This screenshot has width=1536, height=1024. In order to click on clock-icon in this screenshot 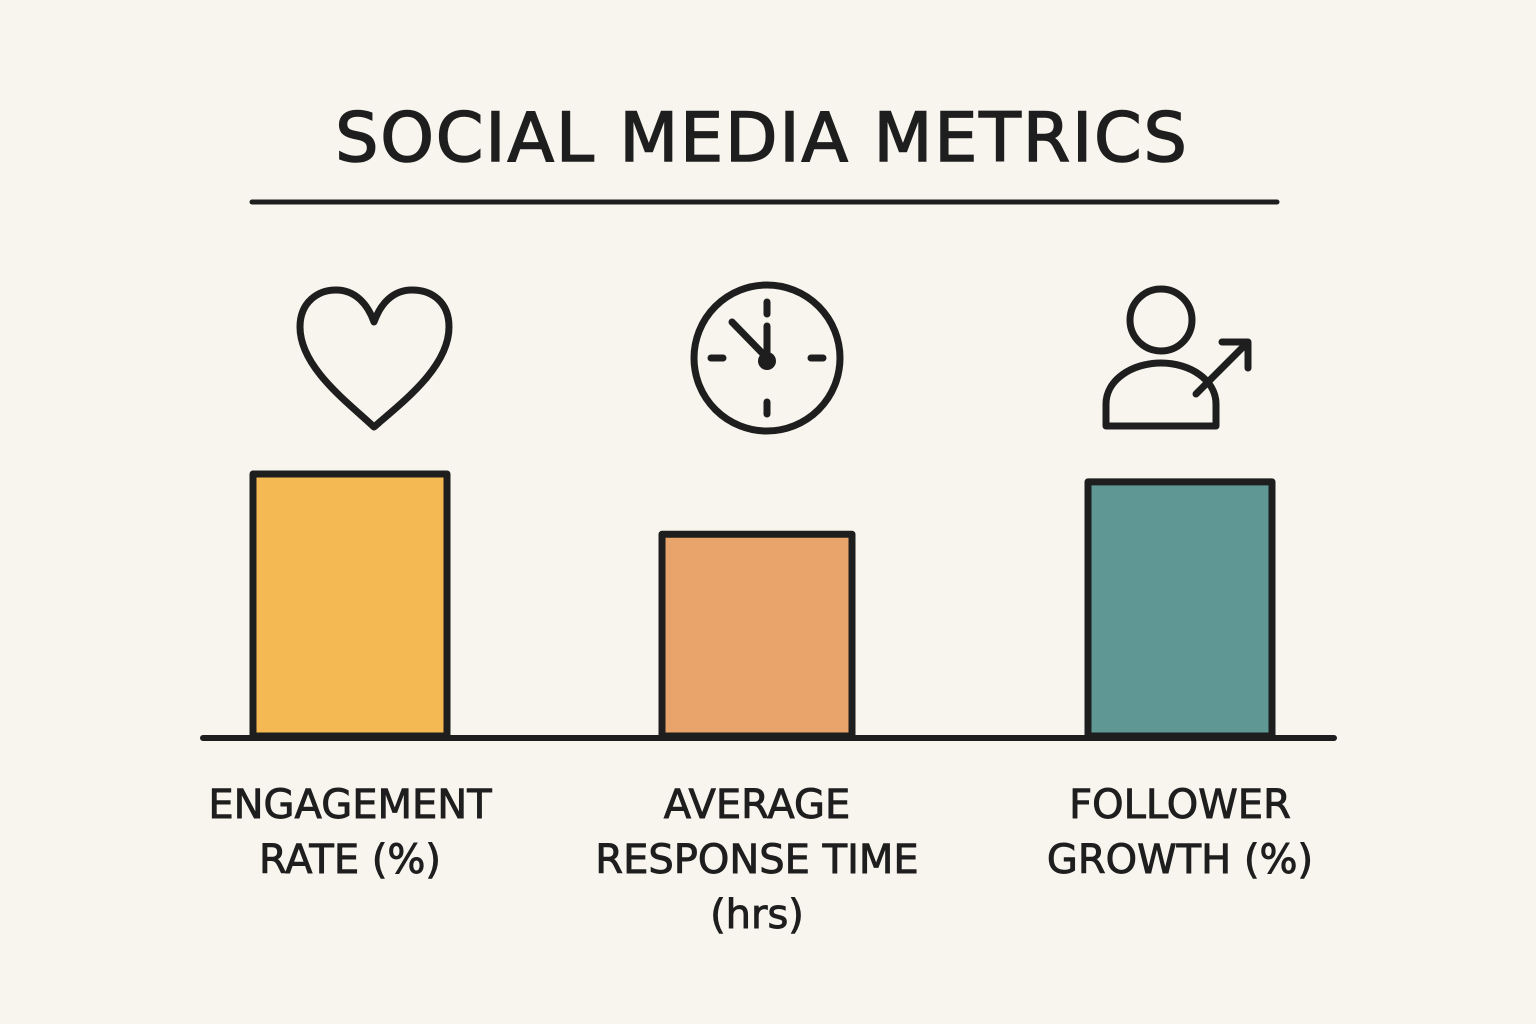, I will do `click(767, 358)`.